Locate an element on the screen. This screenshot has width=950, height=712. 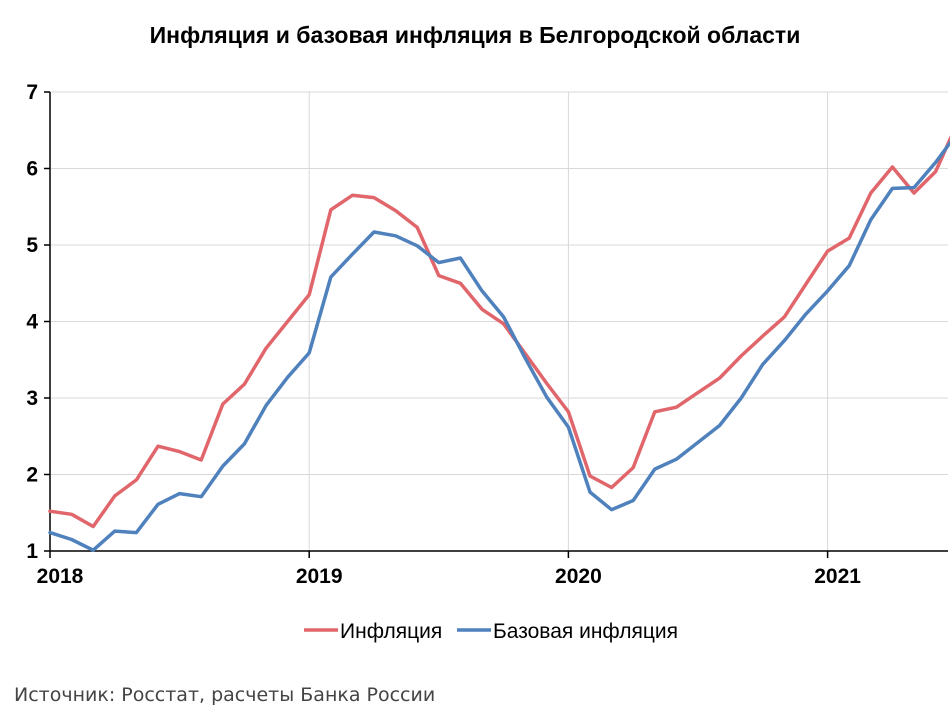
y-tick-label: 4 is located at coordinates (32, 322).